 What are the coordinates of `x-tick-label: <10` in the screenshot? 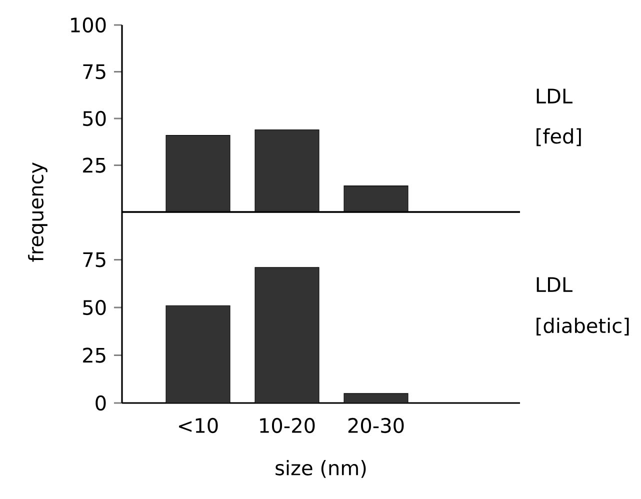 It's located at (198, 426).